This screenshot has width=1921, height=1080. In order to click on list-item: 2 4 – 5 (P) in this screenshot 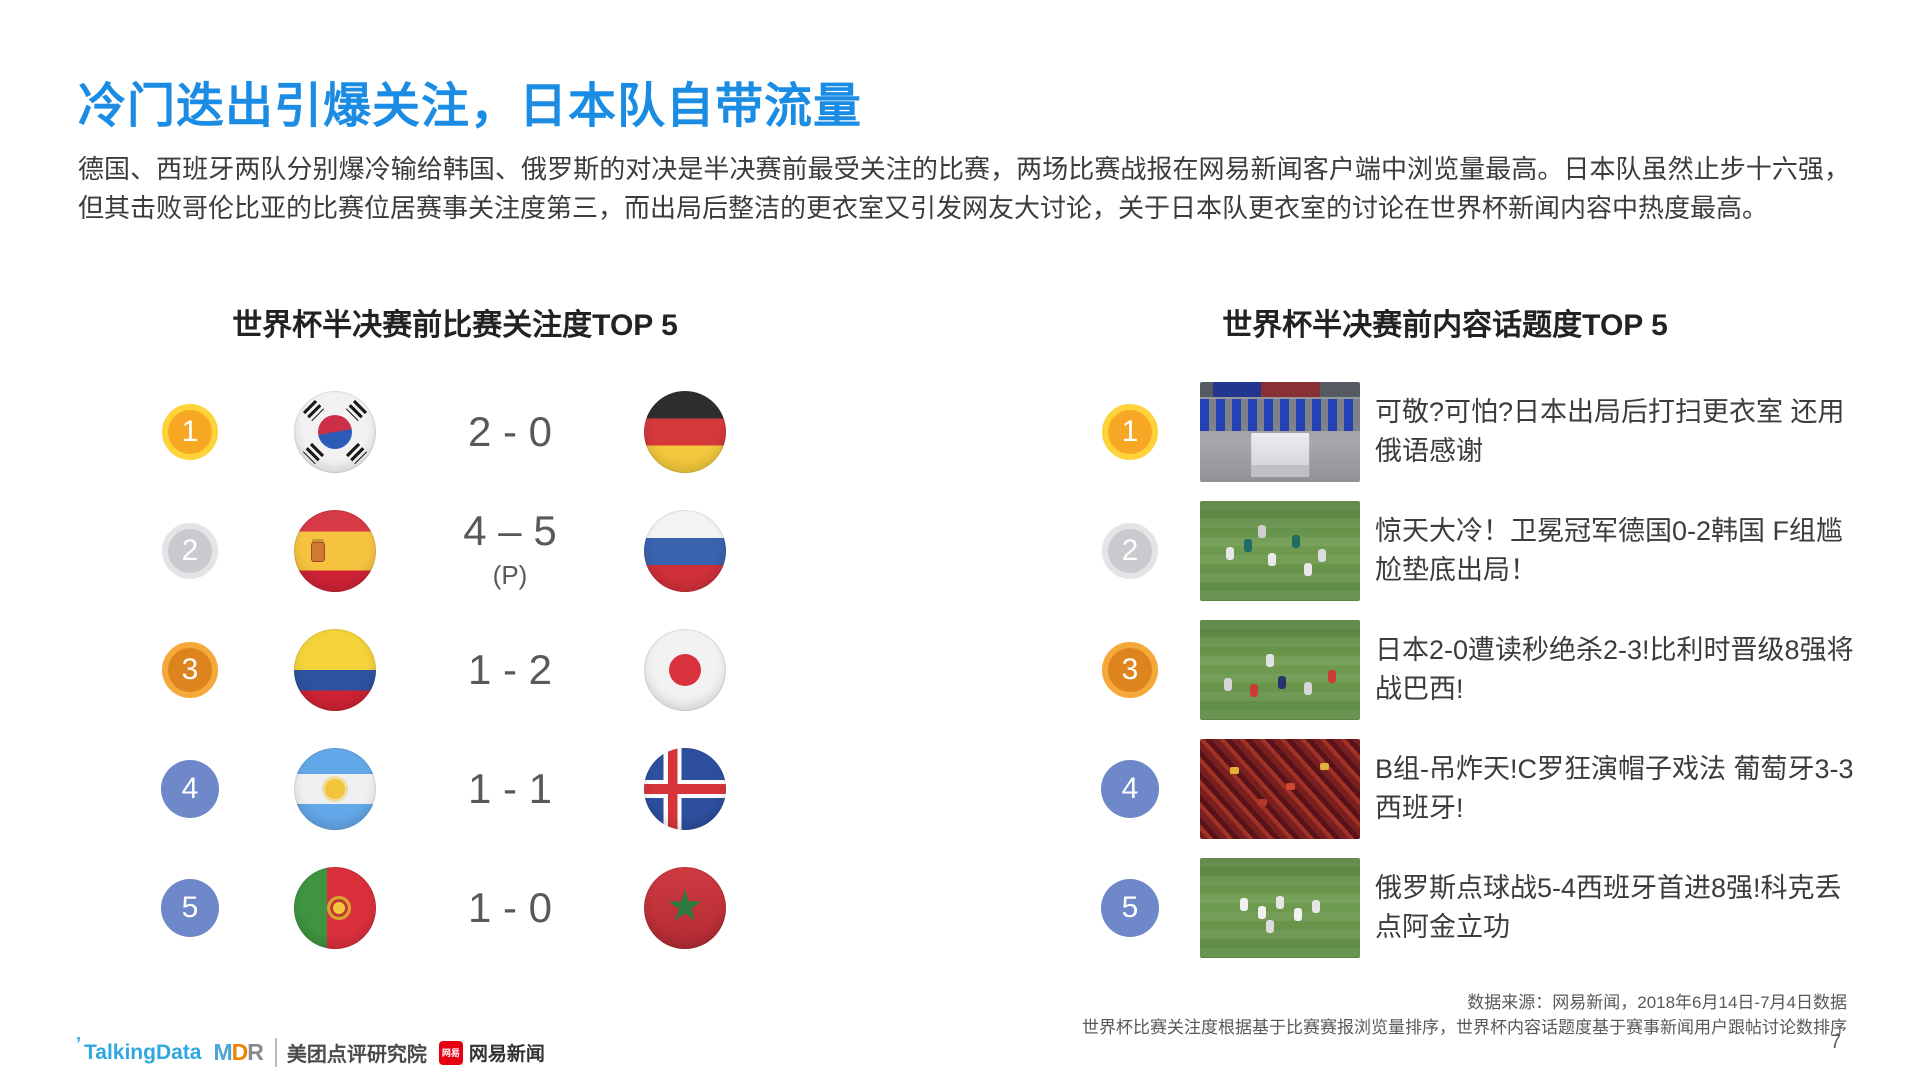, I will do `click(455, 550)`.